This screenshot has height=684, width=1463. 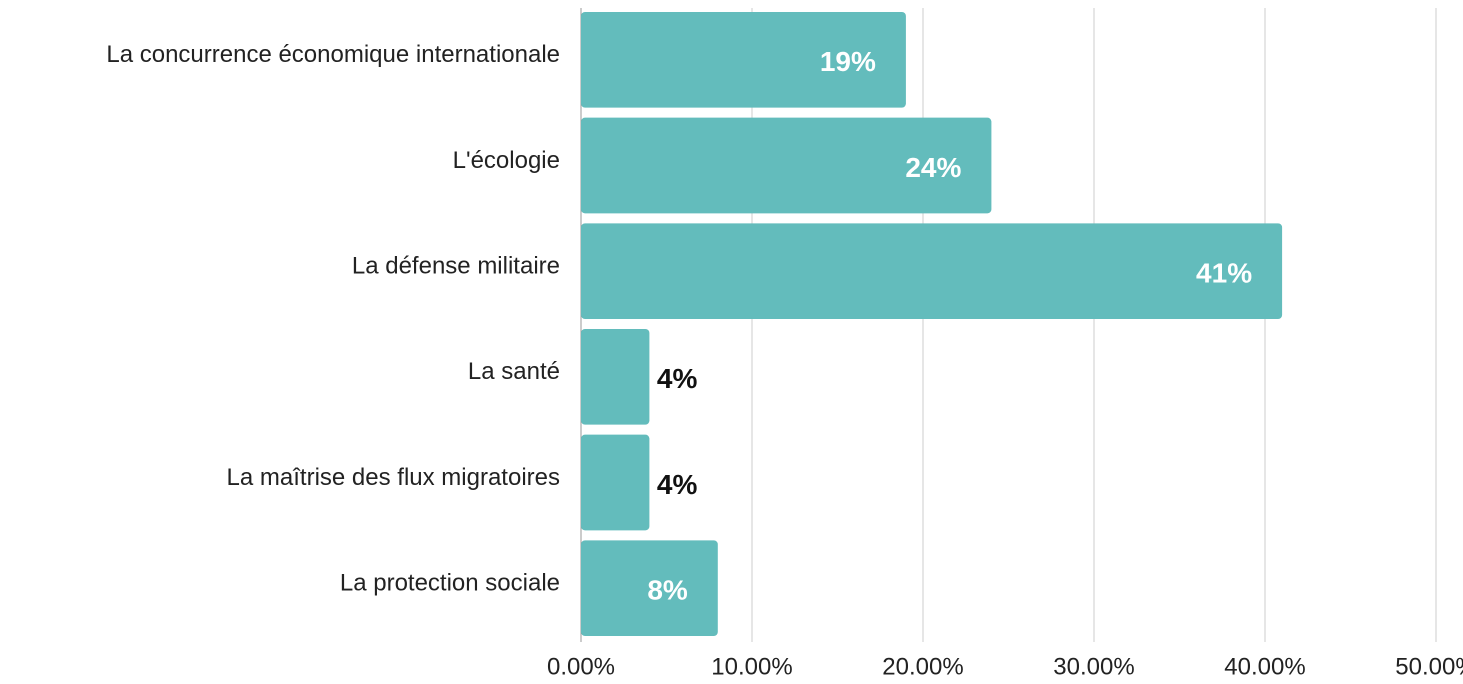 What do you see at coordinates (1429, 666) in the screenshot?
I see `x-tick-label: 50.00%` at bounding box center [1429, 666].